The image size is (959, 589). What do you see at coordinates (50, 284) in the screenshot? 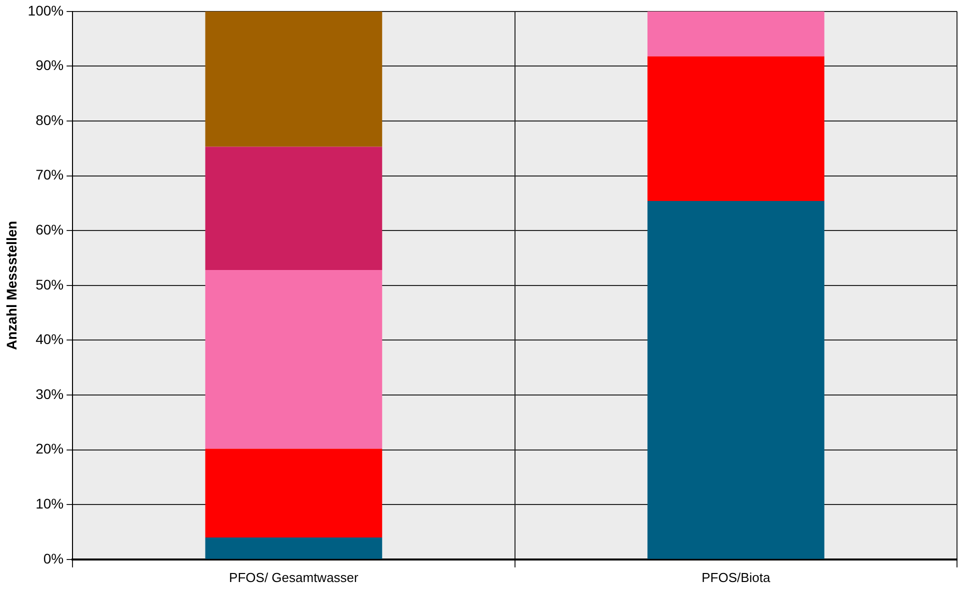
I see `y-tick-label: 50%` at bounding box center [50, 284].